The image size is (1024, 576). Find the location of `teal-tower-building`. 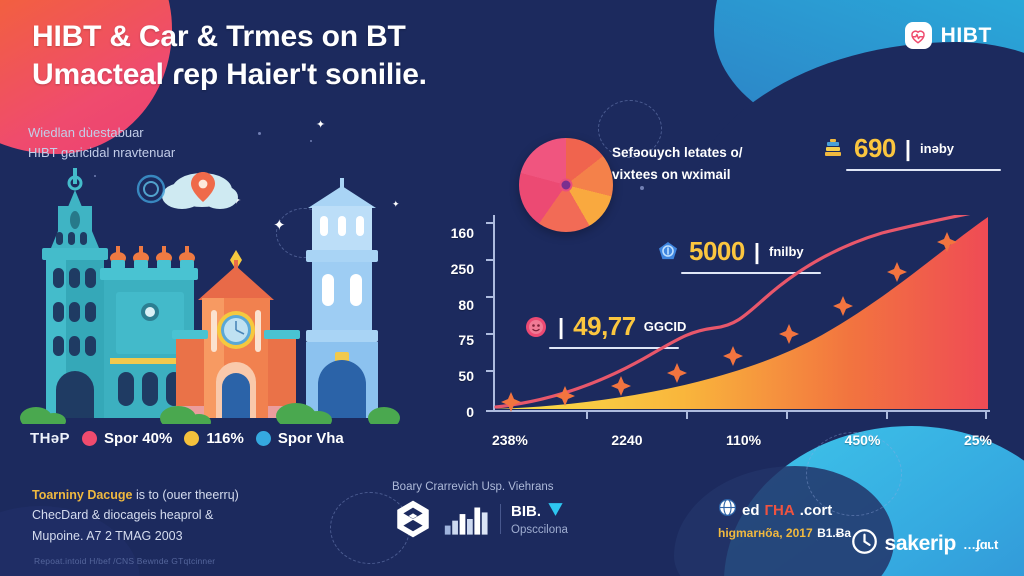

teal-tower-building is located at coordinates (75, 293).